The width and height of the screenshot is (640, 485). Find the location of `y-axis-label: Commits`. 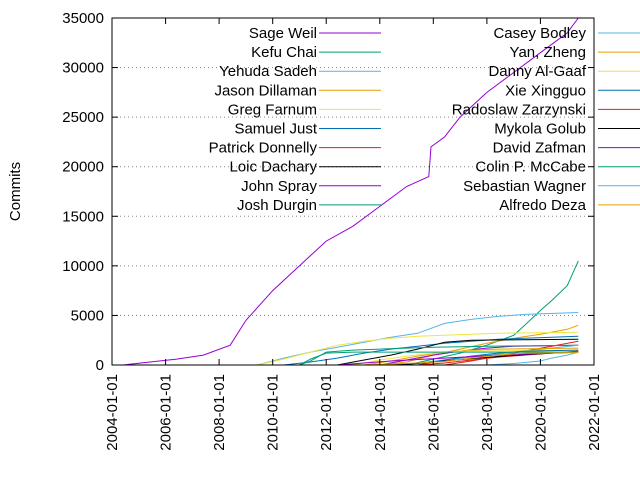

y-axis-label: Commits is located at coordinates (15, 191).